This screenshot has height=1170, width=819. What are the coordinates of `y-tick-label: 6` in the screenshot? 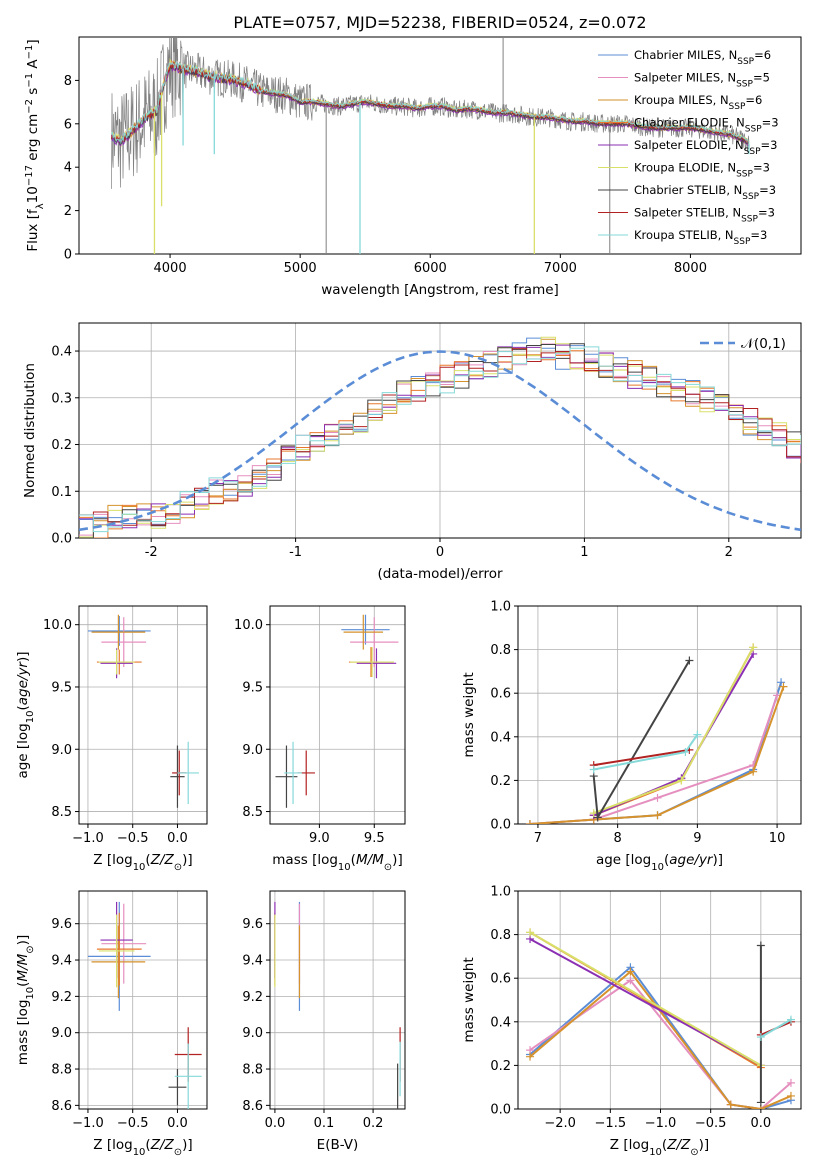 It's located at (68, 124).